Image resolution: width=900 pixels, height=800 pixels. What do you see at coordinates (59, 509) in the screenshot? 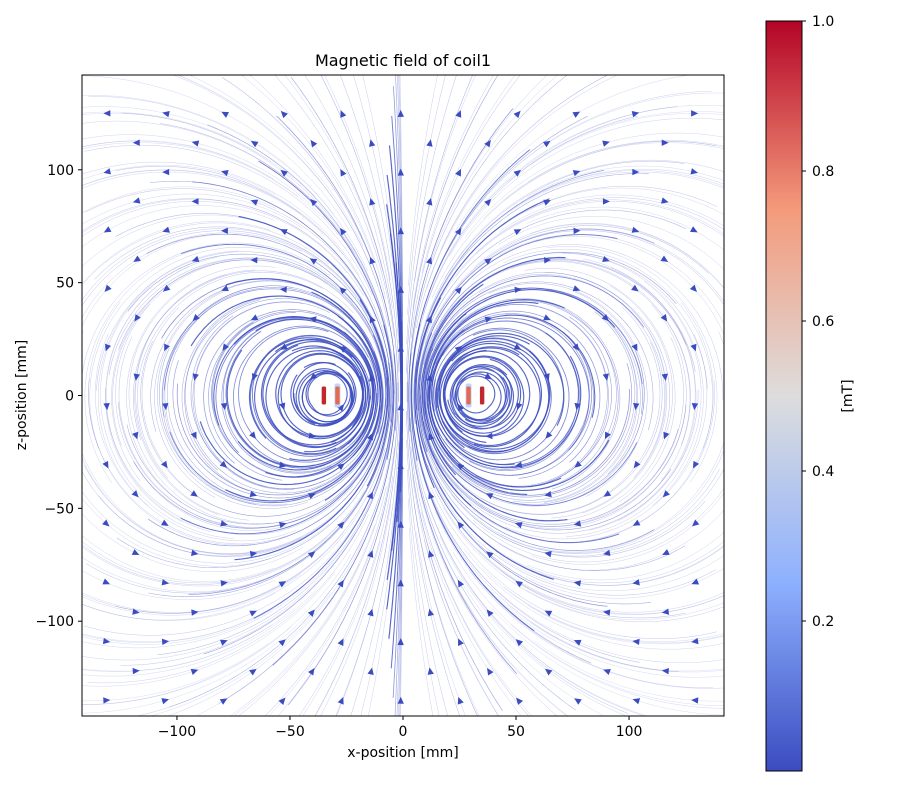
I see `y-tick-label: −50` at bounding box center [59, 509].